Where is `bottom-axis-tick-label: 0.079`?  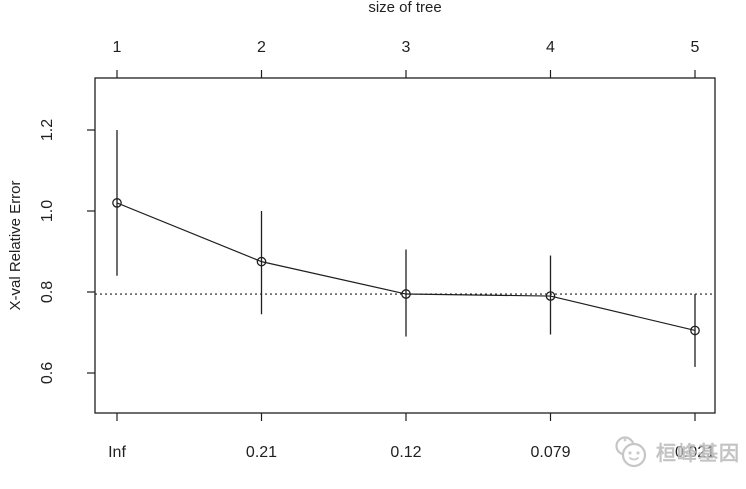 bottom-axis-tick-label: 0.079 is located at coordinates (550, 452).